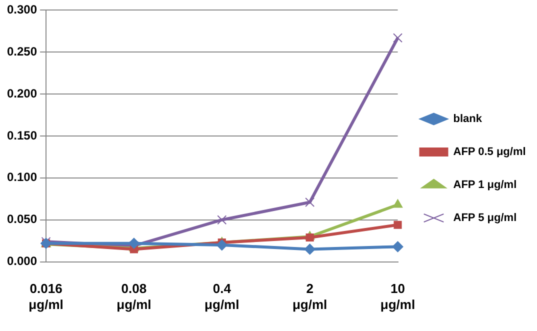  I want to click on legend-label: blank, so click(468, 119).